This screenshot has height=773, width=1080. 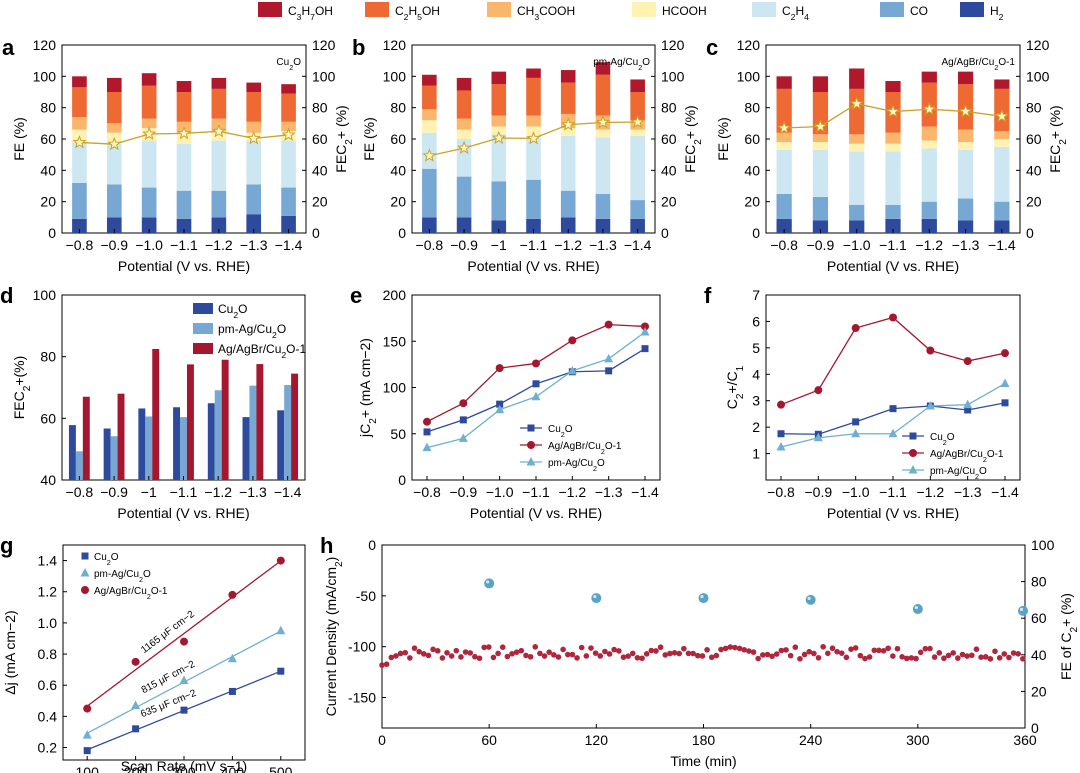 I want to click on y-tick-label: -50, so click(x=366, y=596).